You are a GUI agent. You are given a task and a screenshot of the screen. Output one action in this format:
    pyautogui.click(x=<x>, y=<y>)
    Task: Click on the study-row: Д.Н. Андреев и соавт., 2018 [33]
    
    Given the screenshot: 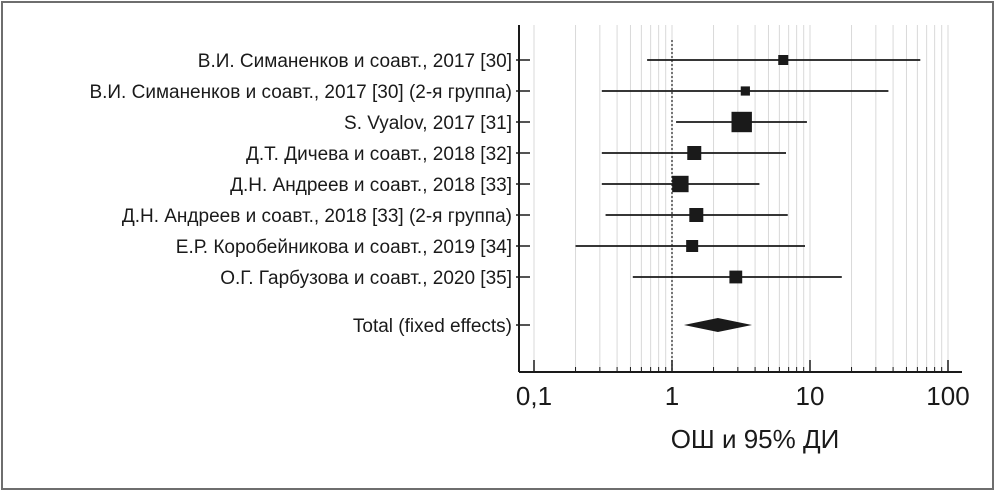 What is the action you would take?
    pyautogui.click(x=495, y=185)
    